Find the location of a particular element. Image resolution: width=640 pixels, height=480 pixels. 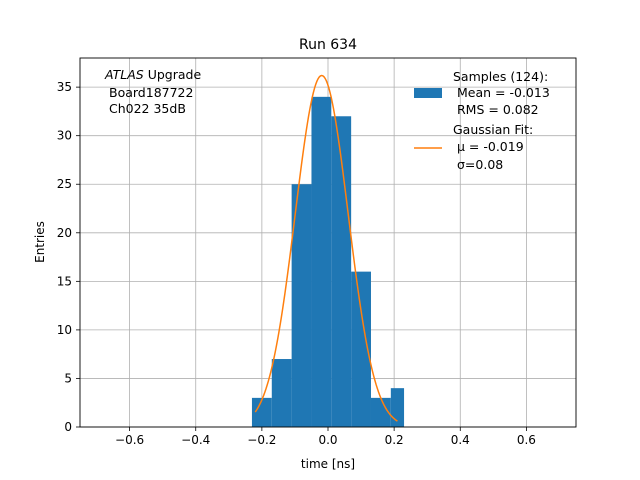

y-tick-label: 20 is located at coordinates (64, 233).